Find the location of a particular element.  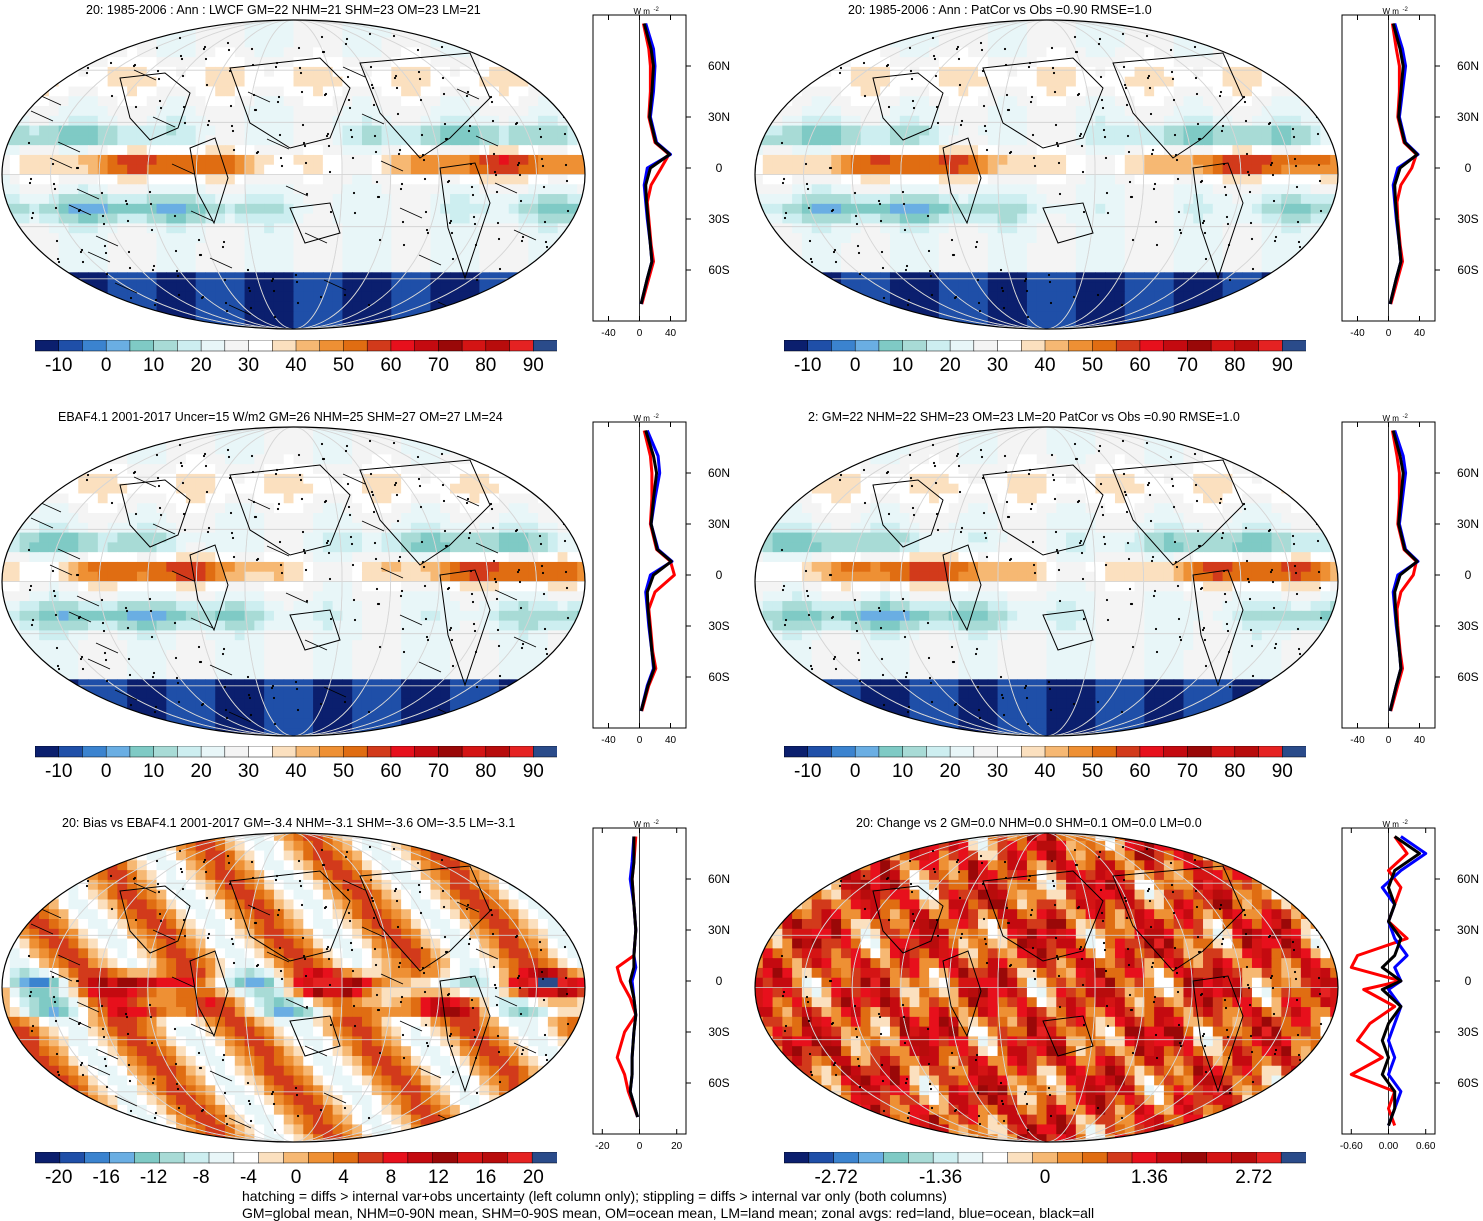

longitude-gridline is located at coordinates (1046, 581).